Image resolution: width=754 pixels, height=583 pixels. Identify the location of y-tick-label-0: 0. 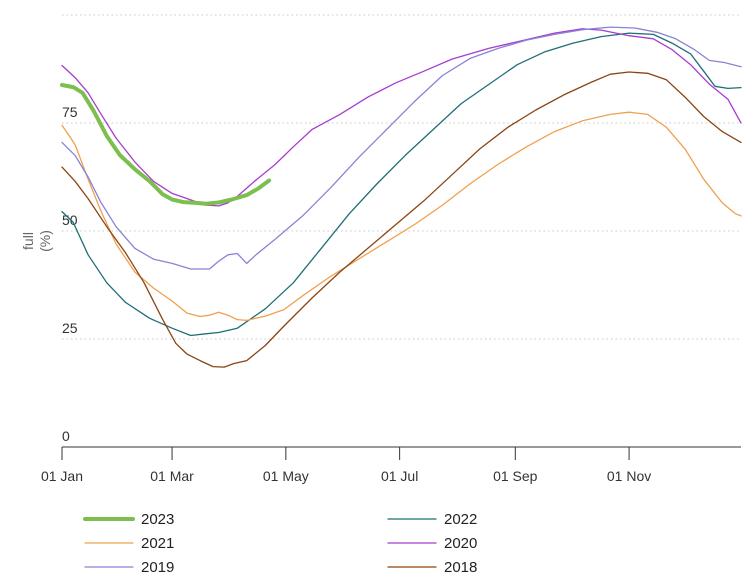
(66, 436).